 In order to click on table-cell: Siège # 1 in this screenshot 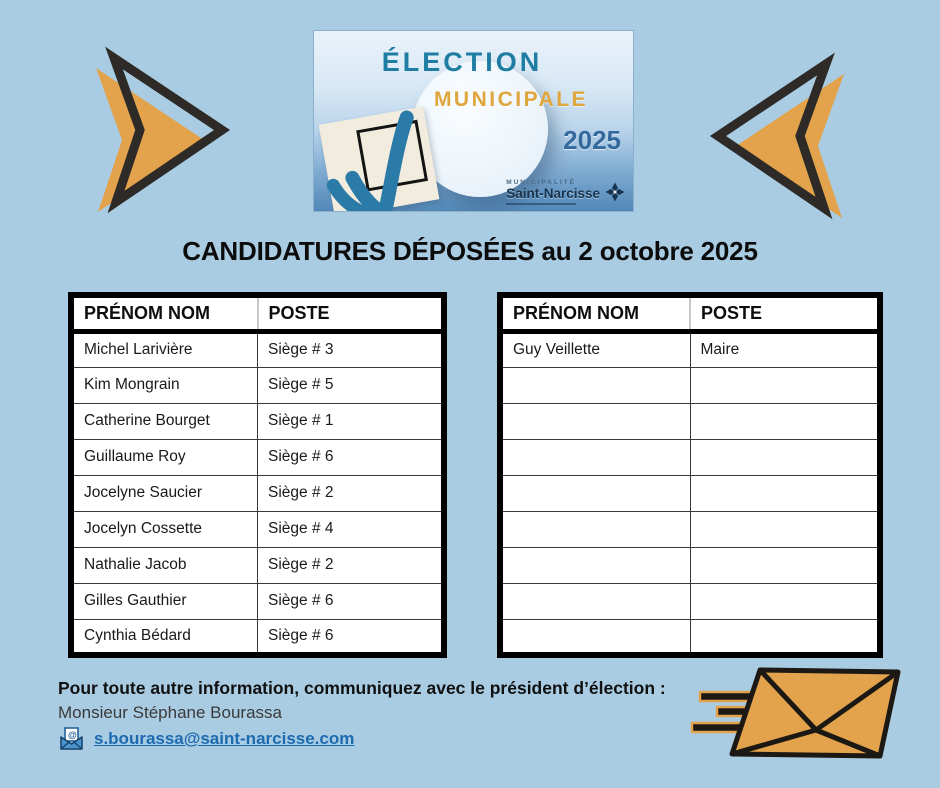, I will do `click(351, 421)`.